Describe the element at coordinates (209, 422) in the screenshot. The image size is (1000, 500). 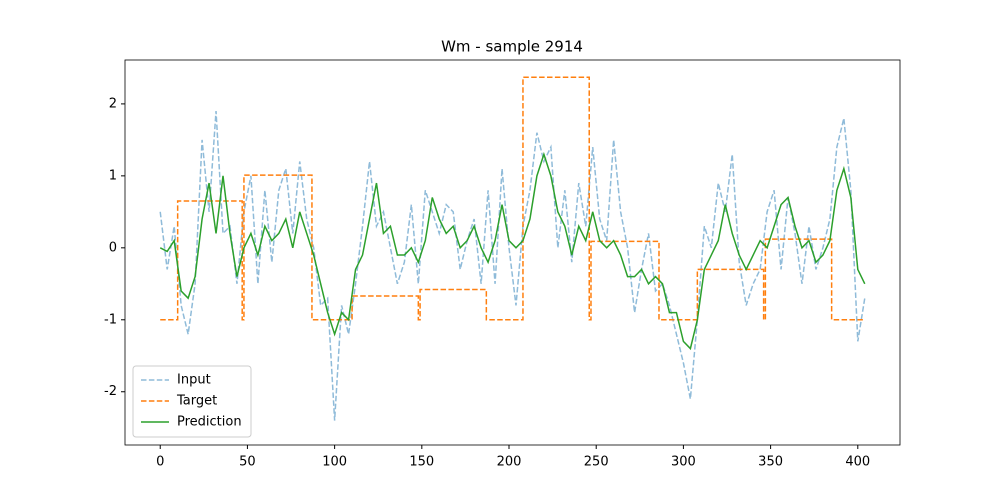
I see `legend-label: Prediction` at that location.